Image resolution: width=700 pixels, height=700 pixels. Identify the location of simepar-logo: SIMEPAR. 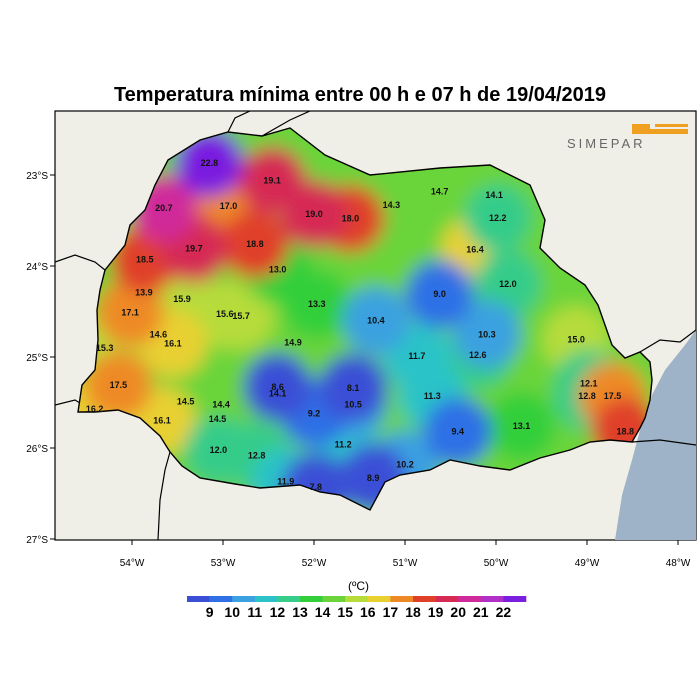
(627, 137).